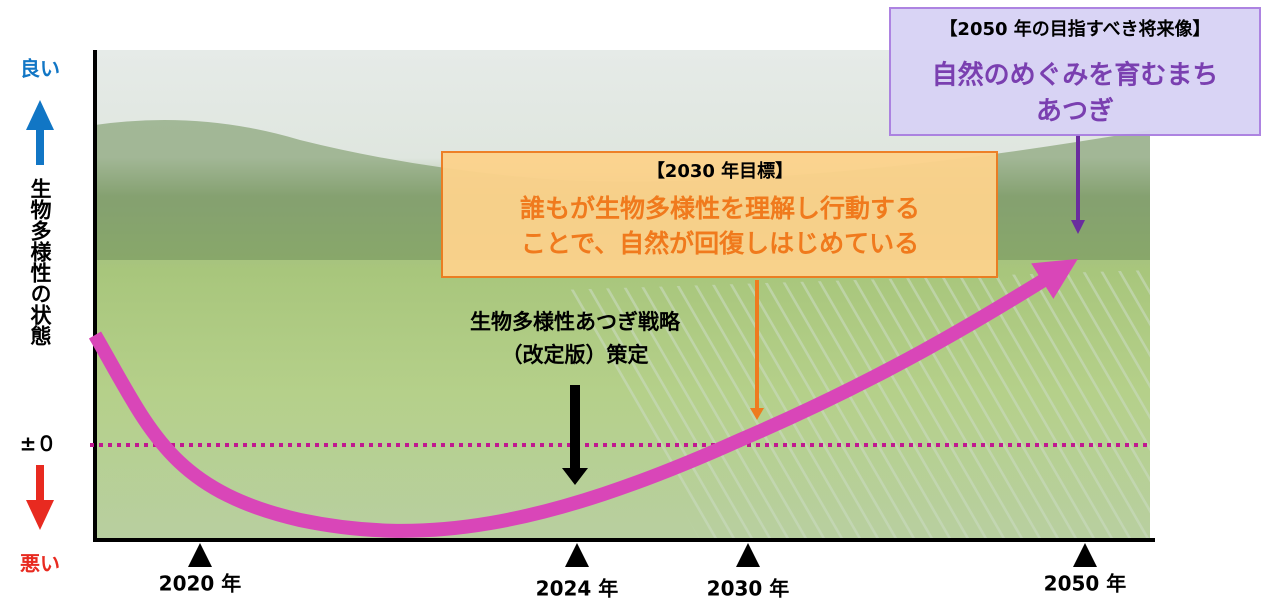  What do you see at coordinates (575, 476) in the screenshot?
I see `strategy-arrowhead` at bounding box center [575, 476].